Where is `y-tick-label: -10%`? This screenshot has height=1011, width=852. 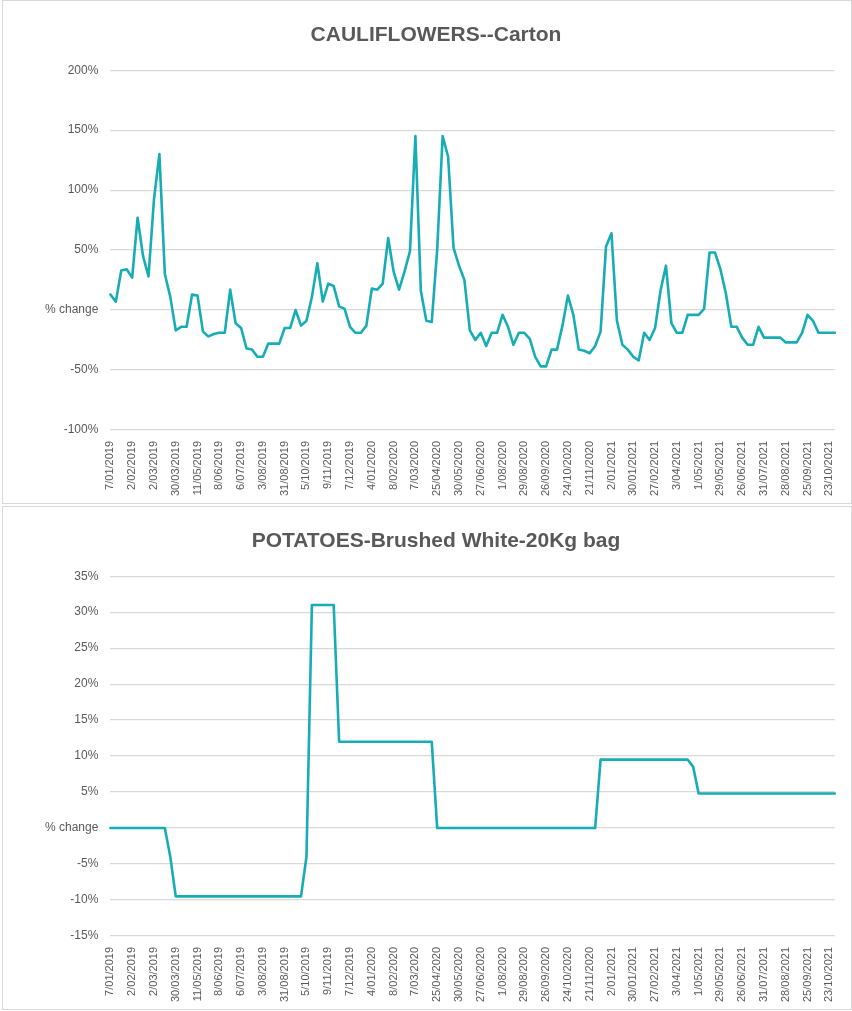
y-tick-label: -10% is located at coordinates (84, 899).